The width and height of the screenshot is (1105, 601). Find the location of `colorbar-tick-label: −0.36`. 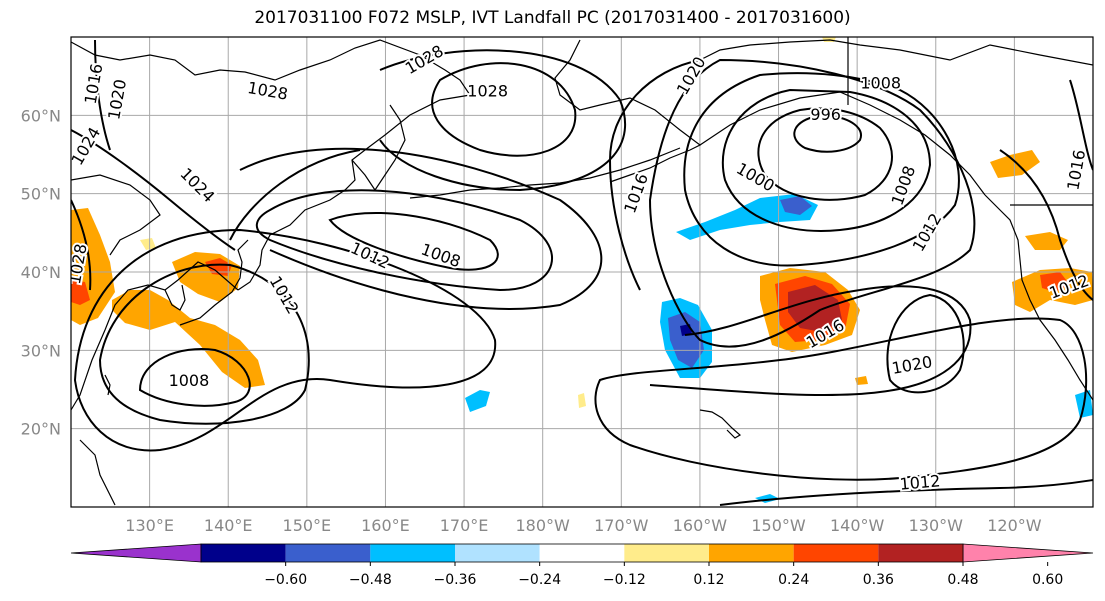

colorbar-tick-label: −0.36 is located at coordinates (455, 580).